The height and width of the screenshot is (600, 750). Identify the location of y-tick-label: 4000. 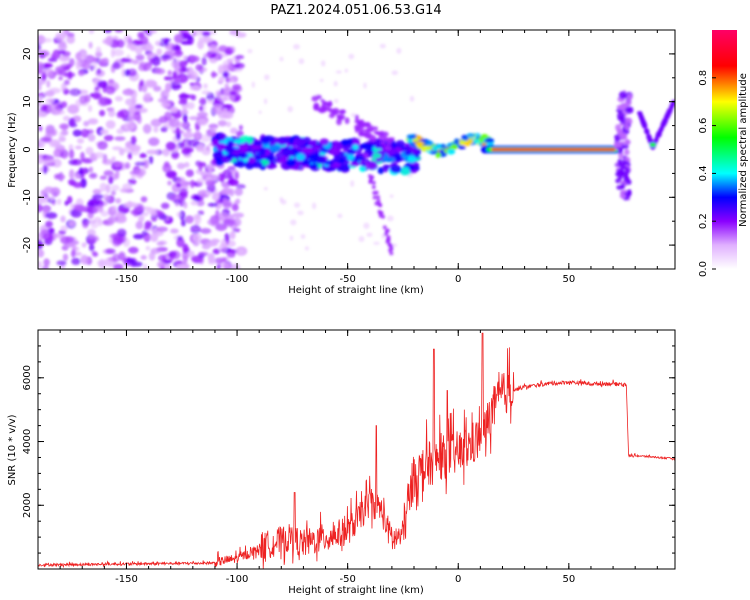
(27, 441).